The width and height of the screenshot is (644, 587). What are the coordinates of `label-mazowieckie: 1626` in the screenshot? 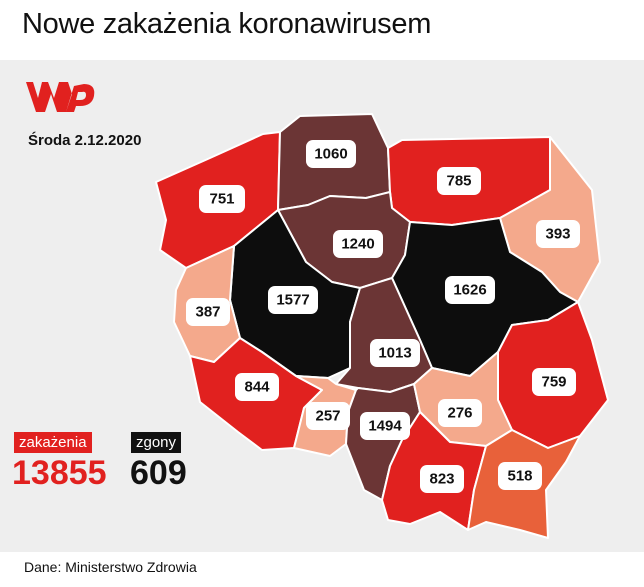 It's located at (470, 290).